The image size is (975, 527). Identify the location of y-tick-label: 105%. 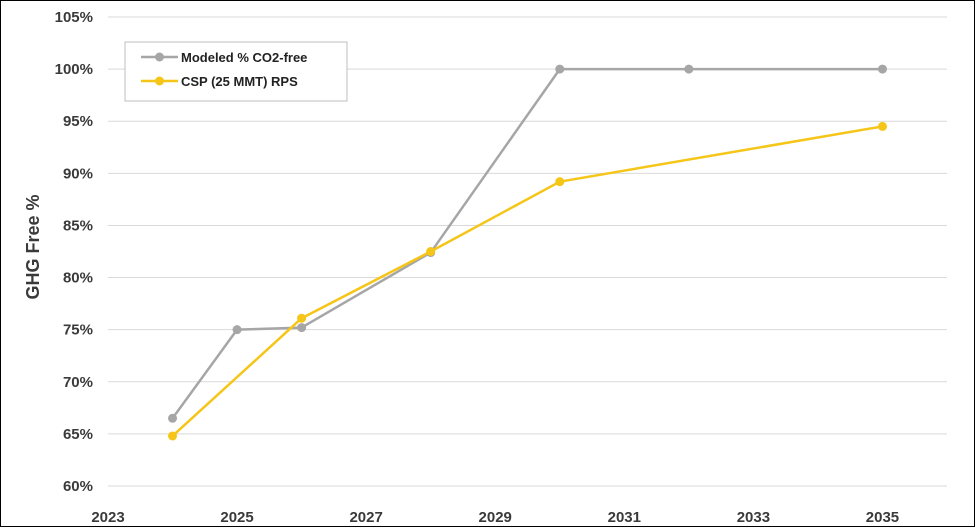
(74, 17).